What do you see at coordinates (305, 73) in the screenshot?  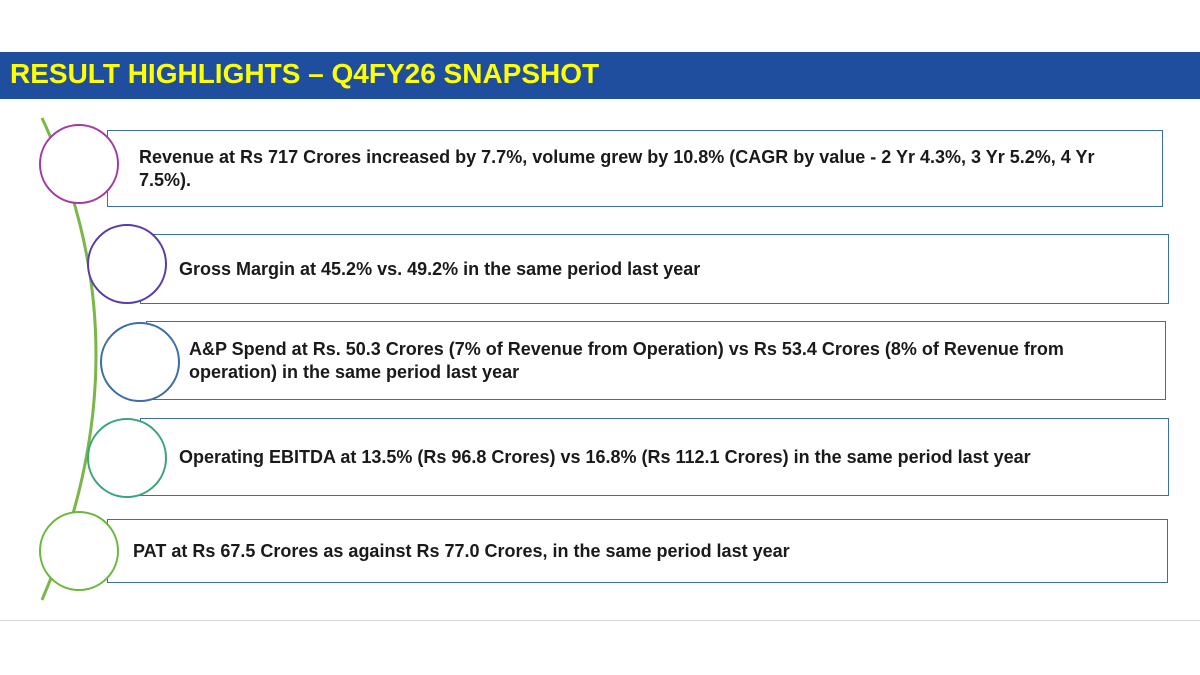 I see `slide-title: RESULT HIGHLIGHTS – Q4FY26 SNAPSHOT` at bounding box center [305, 73].